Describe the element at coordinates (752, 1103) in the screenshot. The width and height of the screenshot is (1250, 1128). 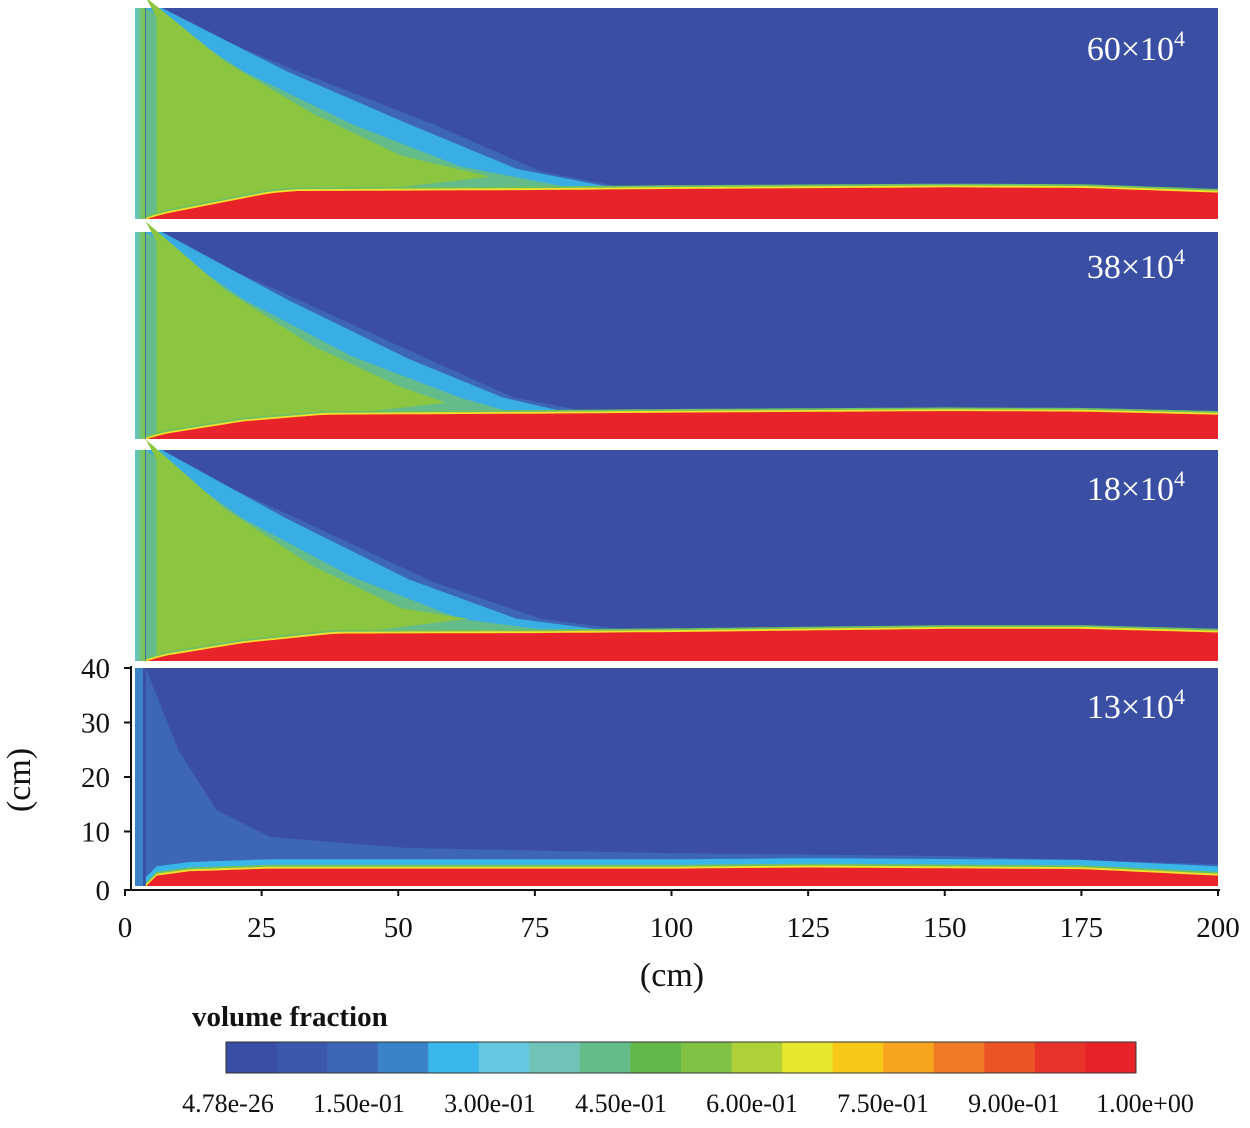
I see `colorbar-tick-label: 6.00e-01` at that location.